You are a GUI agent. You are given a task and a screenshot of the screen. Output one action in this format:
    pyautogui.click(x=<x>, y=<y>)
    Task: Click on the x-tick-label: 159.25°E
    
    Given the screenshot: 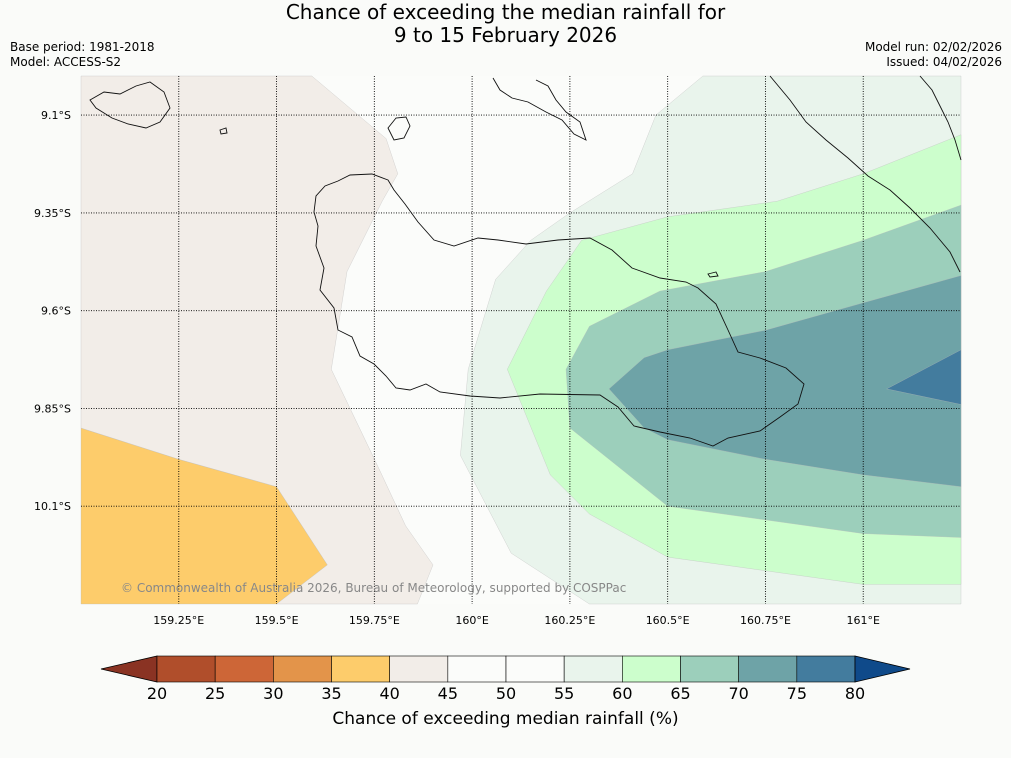 What is the action you would take?
    pyautogui.click(x=178, y=620)
    